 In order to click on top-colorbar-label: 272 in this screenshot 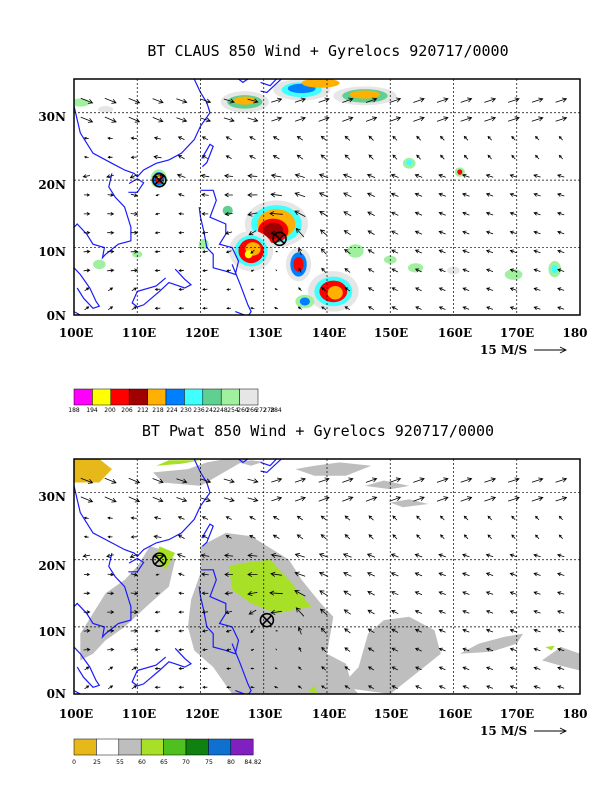, I will do `click(261, 410)`.